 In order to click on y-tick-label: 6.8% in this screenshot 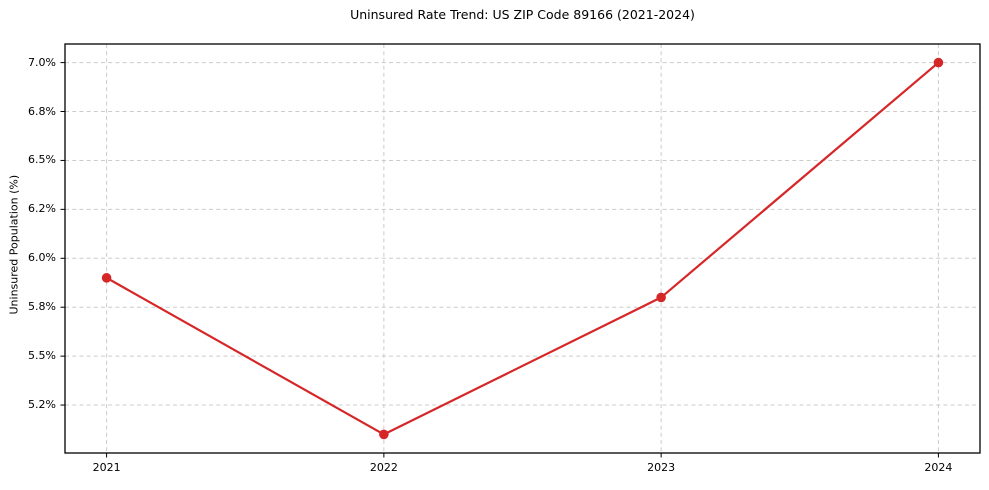, I will do `click(42, 111)`.